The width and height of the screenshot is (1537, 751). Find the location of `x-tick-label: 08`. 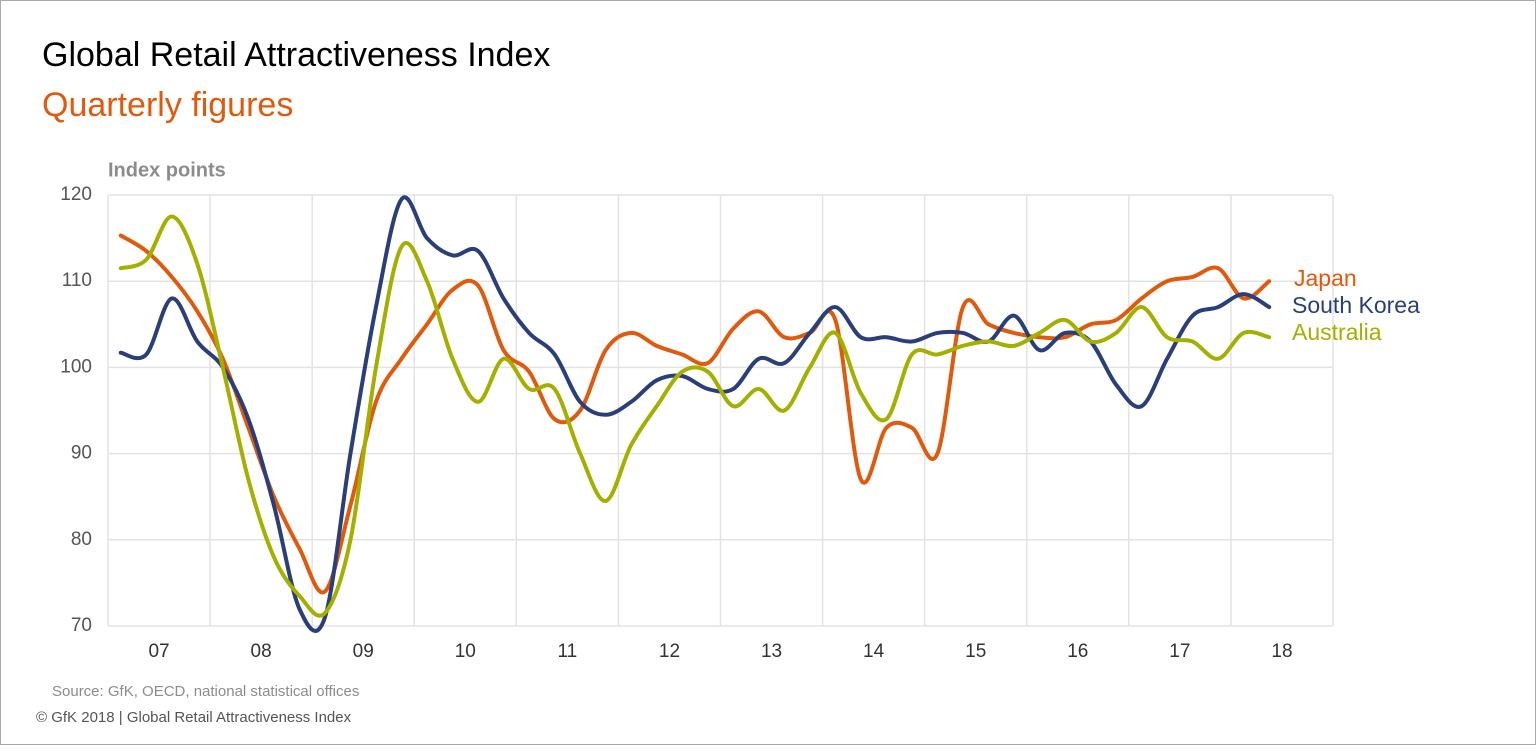

x-tick-label: 08 is located at coordinates (261, 651).